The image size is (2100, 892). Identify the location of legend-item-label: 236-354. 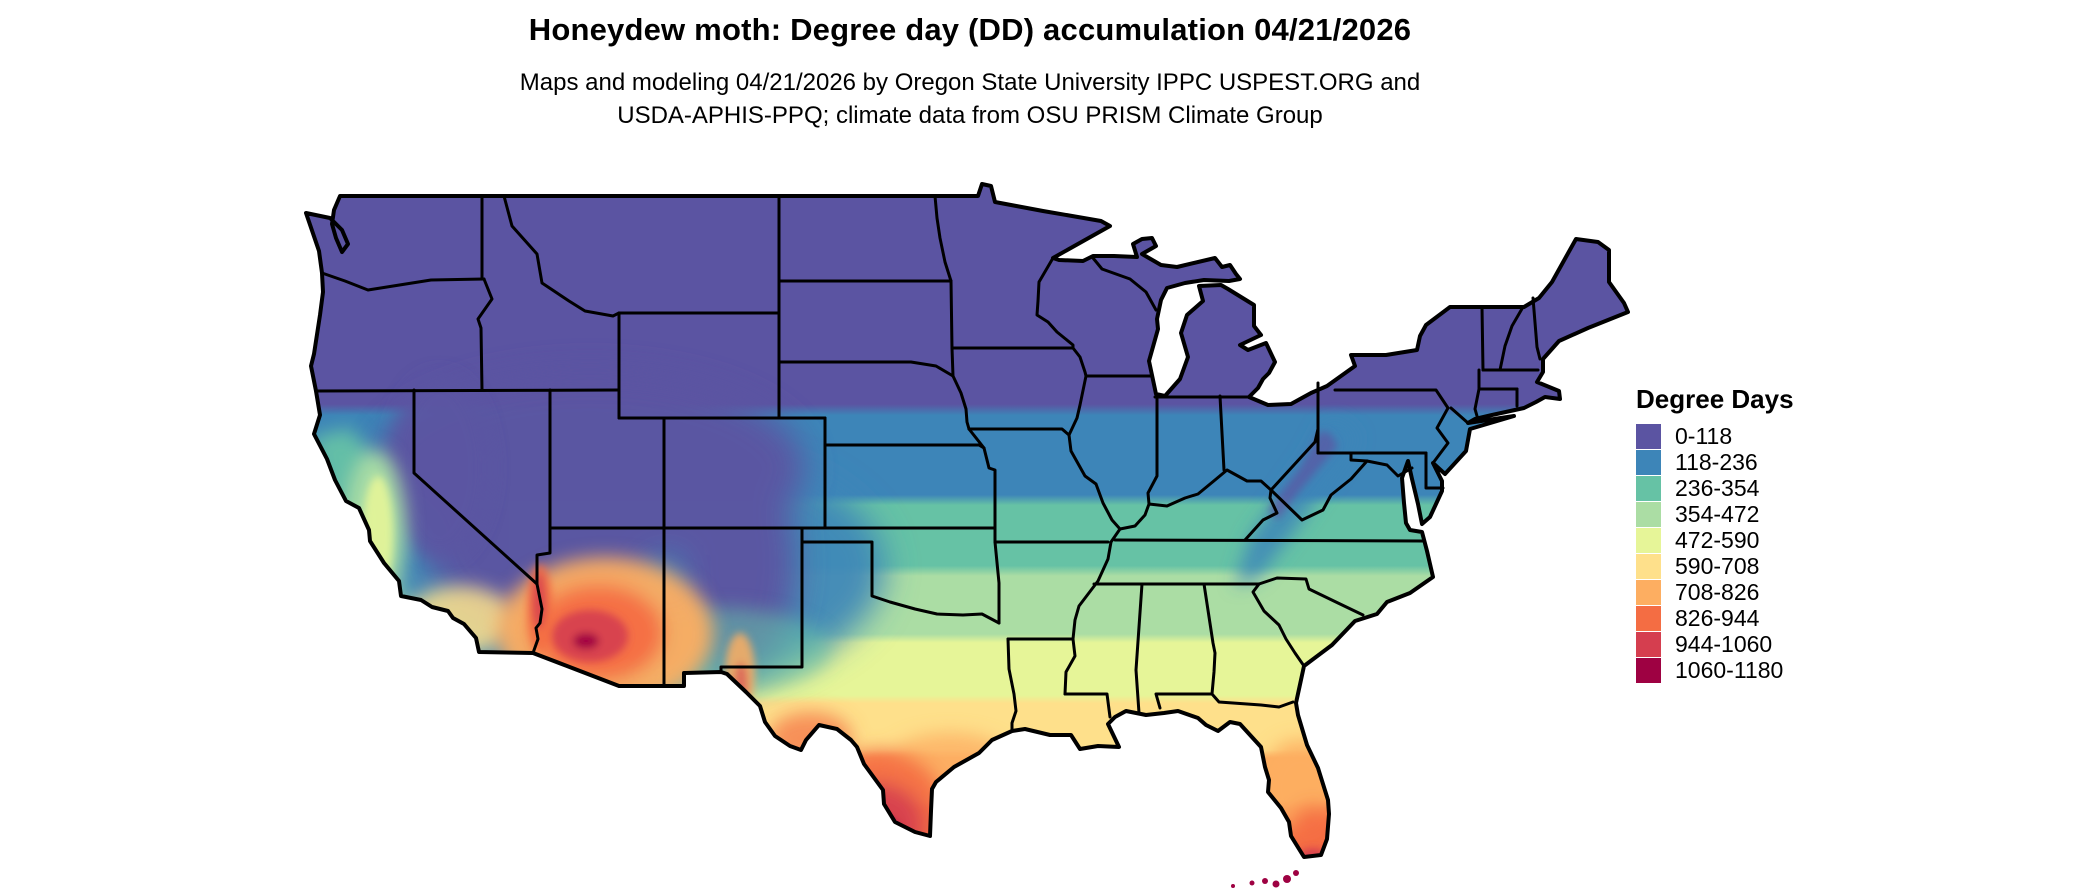
(1717, 487).